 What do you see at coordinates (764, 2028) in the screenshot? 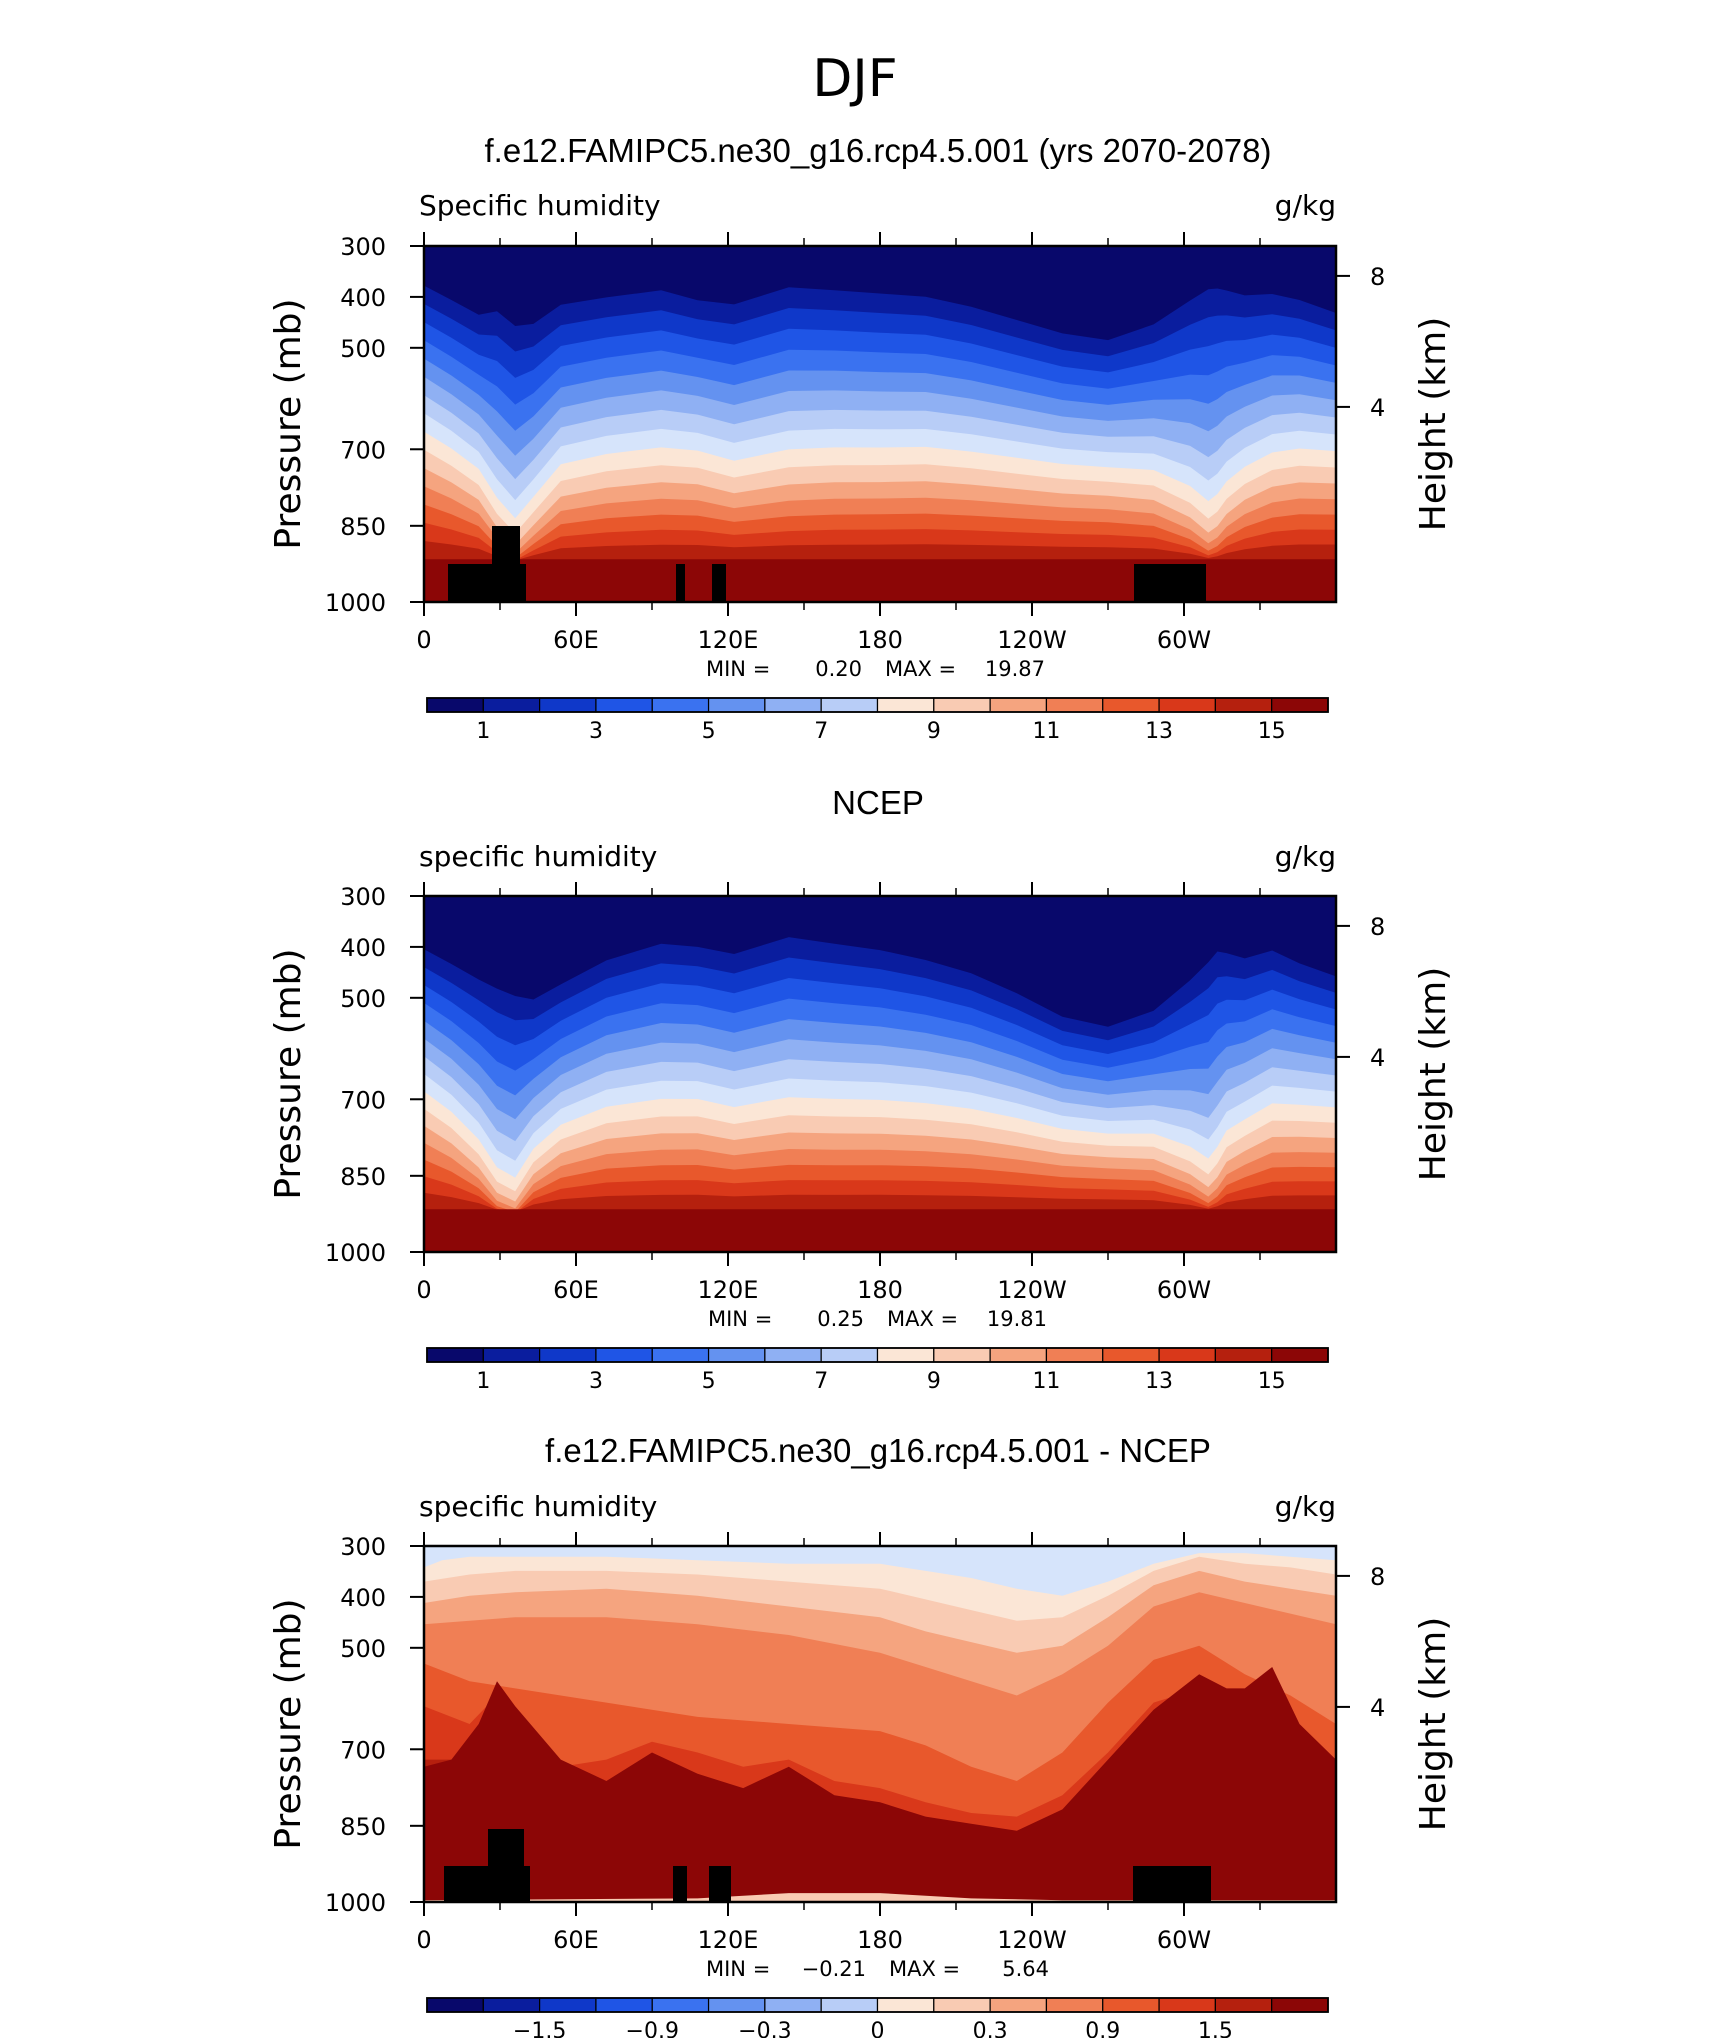
I see `colorbar-label: −0.3` at bounding box center [764, 2028].